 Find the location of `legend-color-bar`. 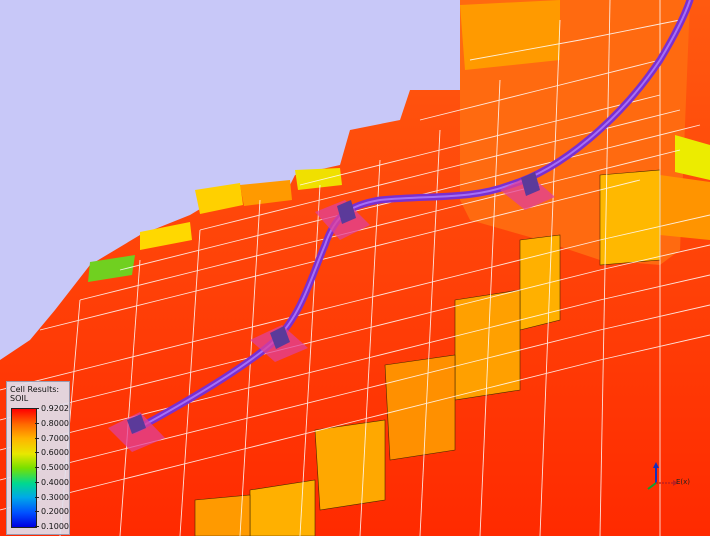

legend-color-bar is located at coordinates (24, 468).